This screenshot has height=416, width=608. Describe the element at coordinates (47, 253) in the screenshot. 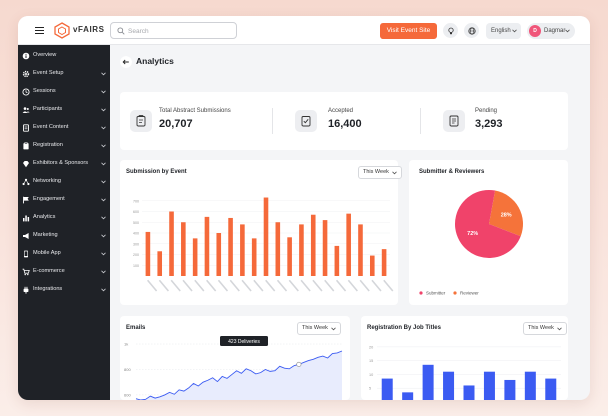

I see `sidebar-item-label: Mobile App` at that location.